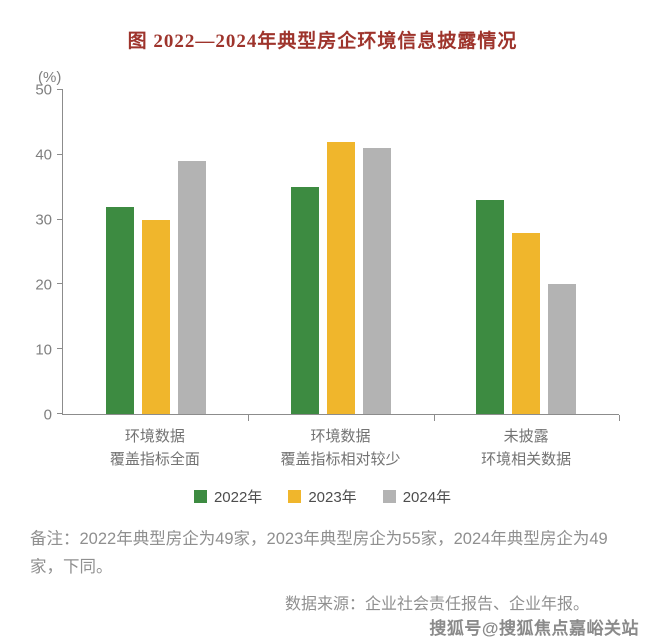  I want to click on legend: 2022年 2023年 2024年, so click(322, 496).